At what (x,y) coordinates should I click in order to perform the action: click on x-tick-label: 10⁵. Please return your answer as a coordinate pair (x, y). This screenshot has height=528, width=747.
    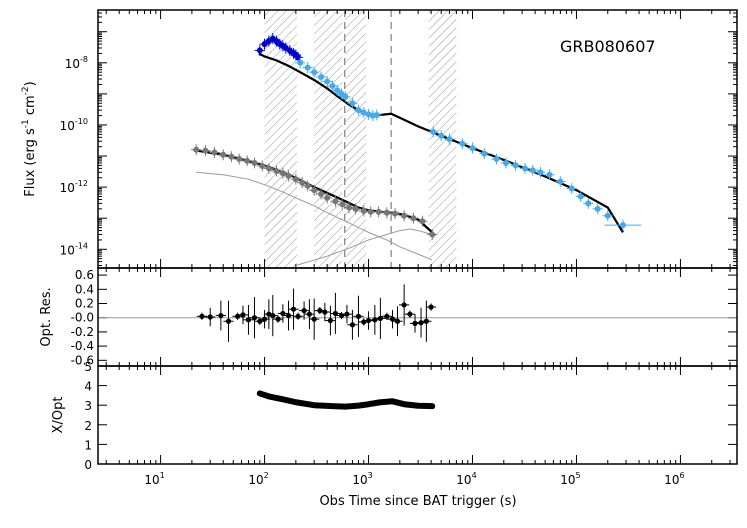
    Looking at the image, I should click on (570, 479).